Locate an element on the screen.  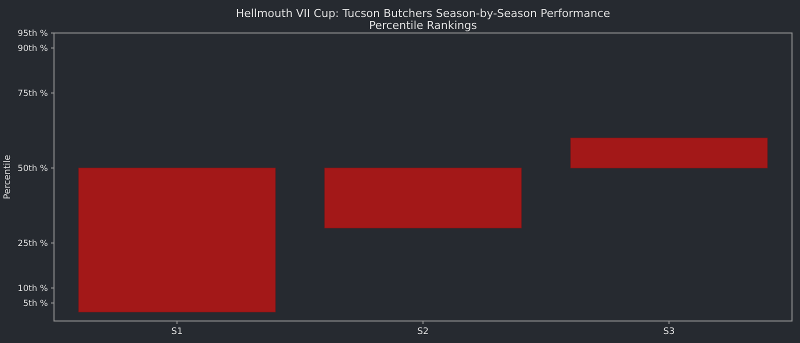
y-tick-label: 50th % is located at coordinates (33, 169).